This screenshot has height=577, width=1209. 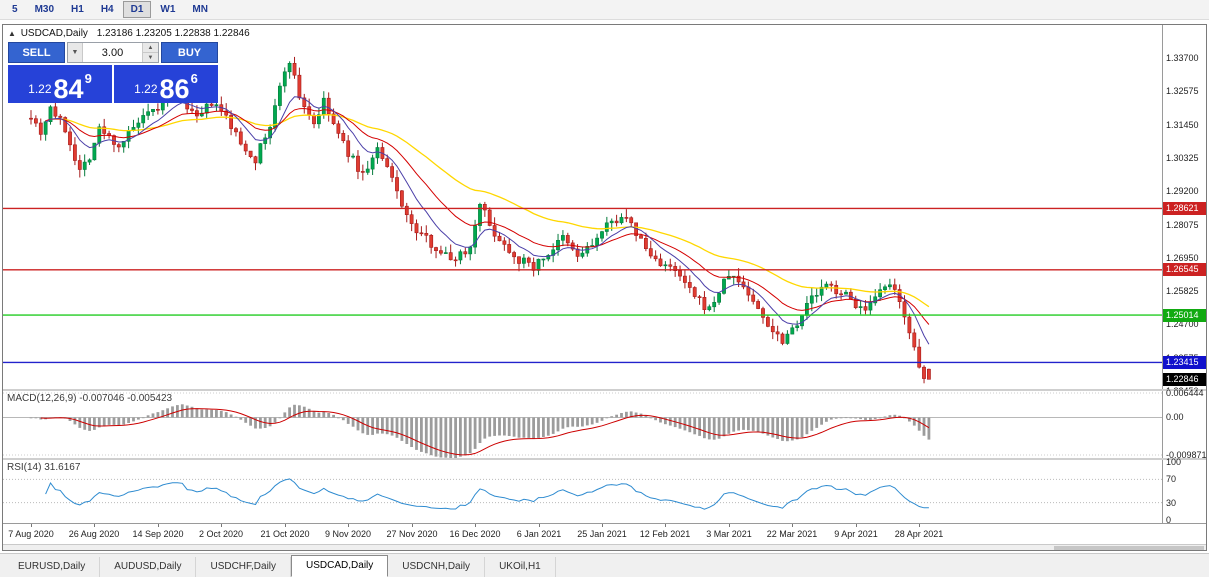 What do you see at coordinates (44, 9) in the screenshot?
I see `timeframe-button: M30` at bounding box center [44, 9].